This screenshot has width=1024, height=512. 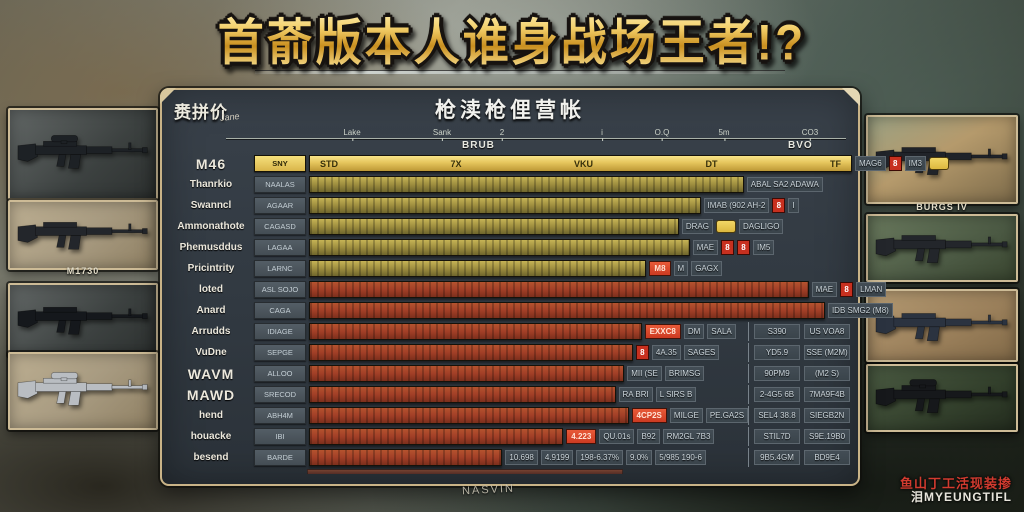 What do you see at coordinates (211, 310) in the screenshot?
I see `row-label: Anard` at bounding box center [211, 310].